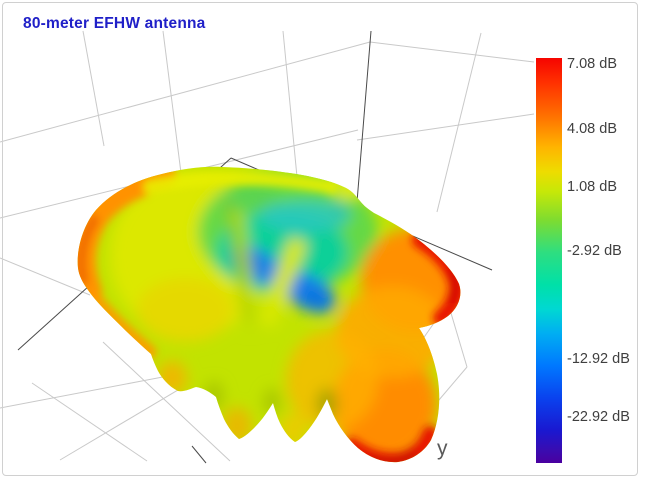 The height and width of the screenshot is (485, 646). What do you see at coordinates (549, 260) in the screenshot?
I see `colorbar-gradient` at bounding box center [549, 260].